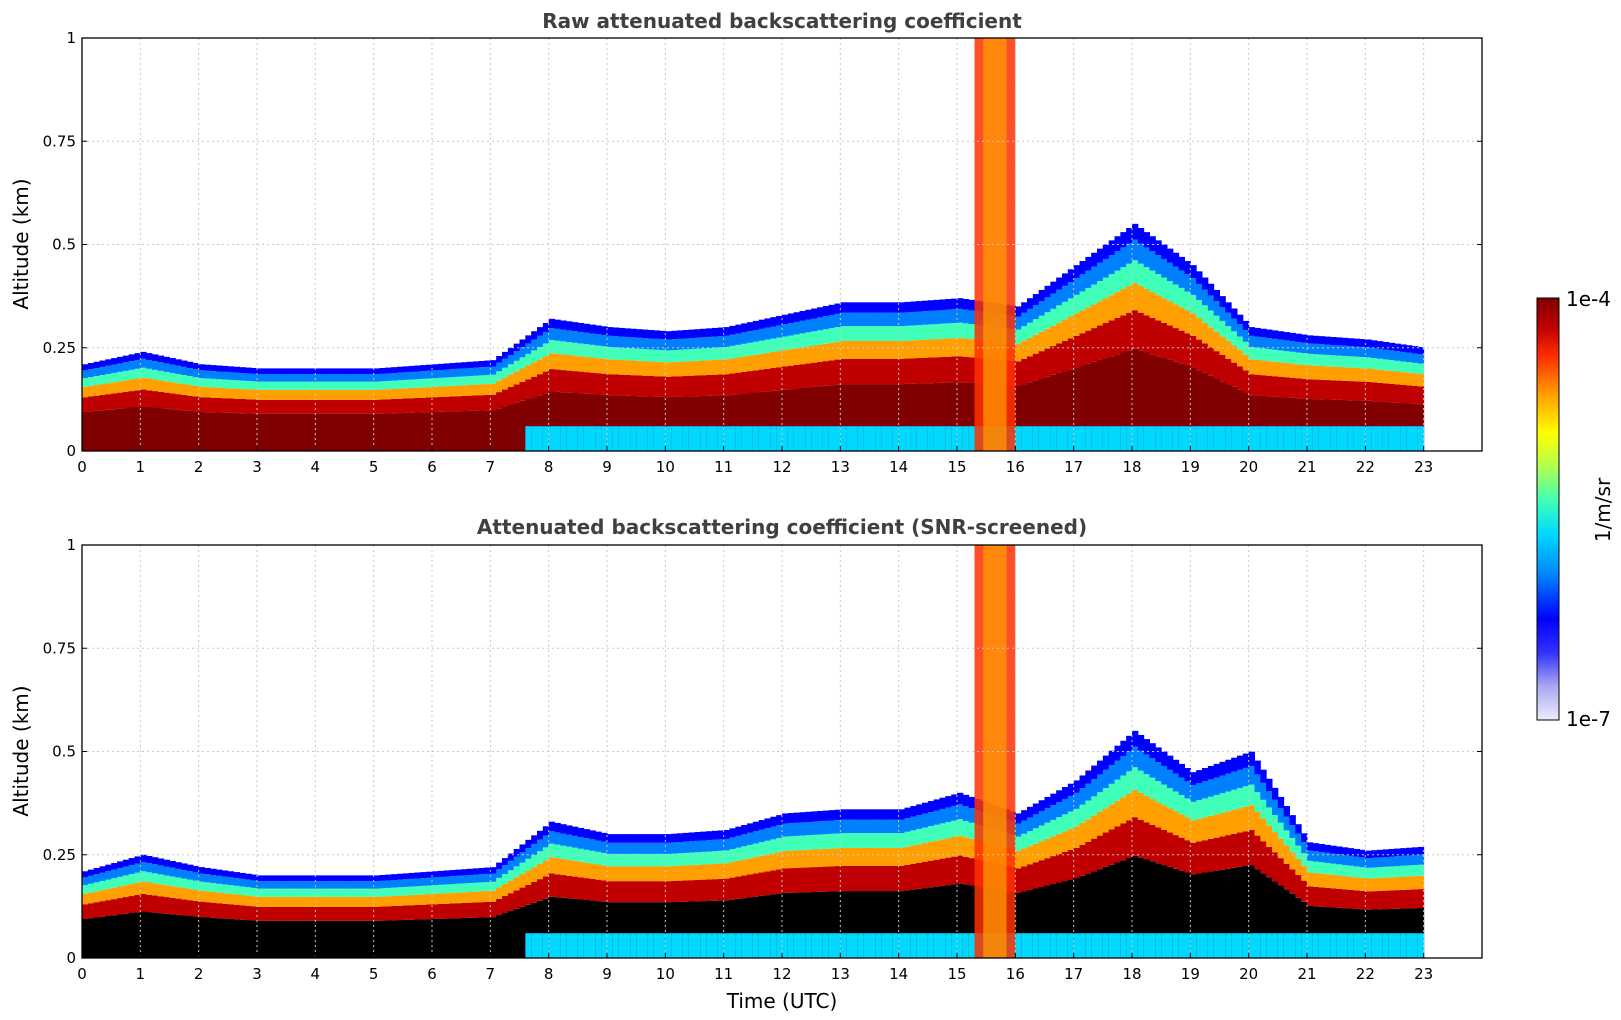 This screenshot has height=1020, width=1621. I want to click on y-axis-label: Altitude (km), so click(21, 750).